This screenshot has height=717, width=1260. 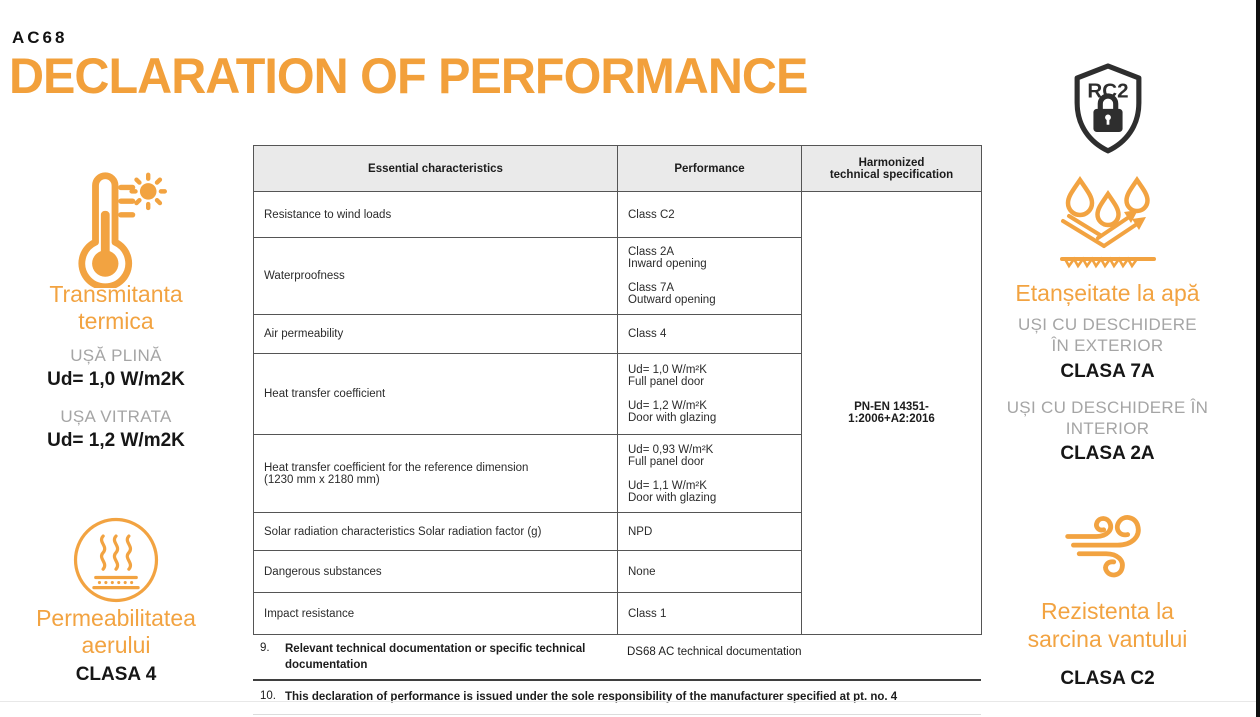 I want to click on air-permeability-icon, so click(x=116, y=560).